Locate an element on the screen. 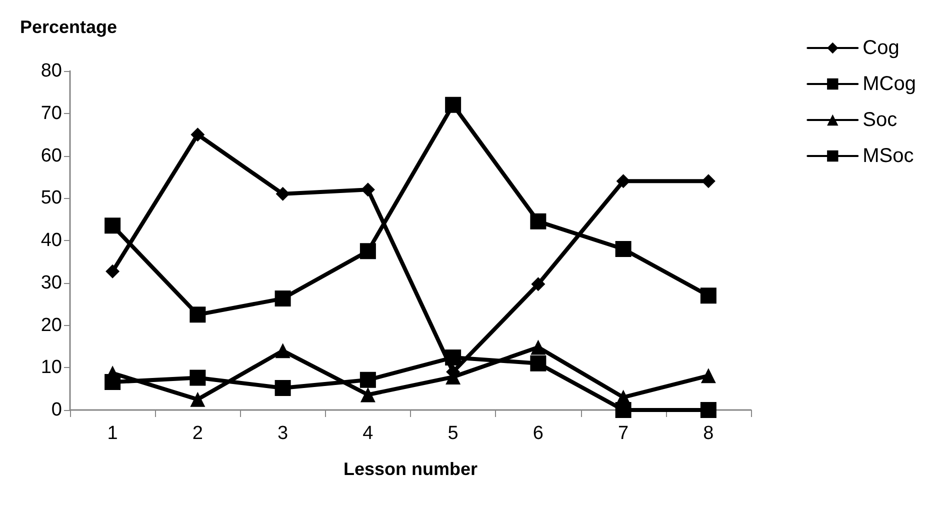 Image resolution: width=939 pixels, height=505 pixels. x-tick-label: 4 is located at coordinates (368, 433).